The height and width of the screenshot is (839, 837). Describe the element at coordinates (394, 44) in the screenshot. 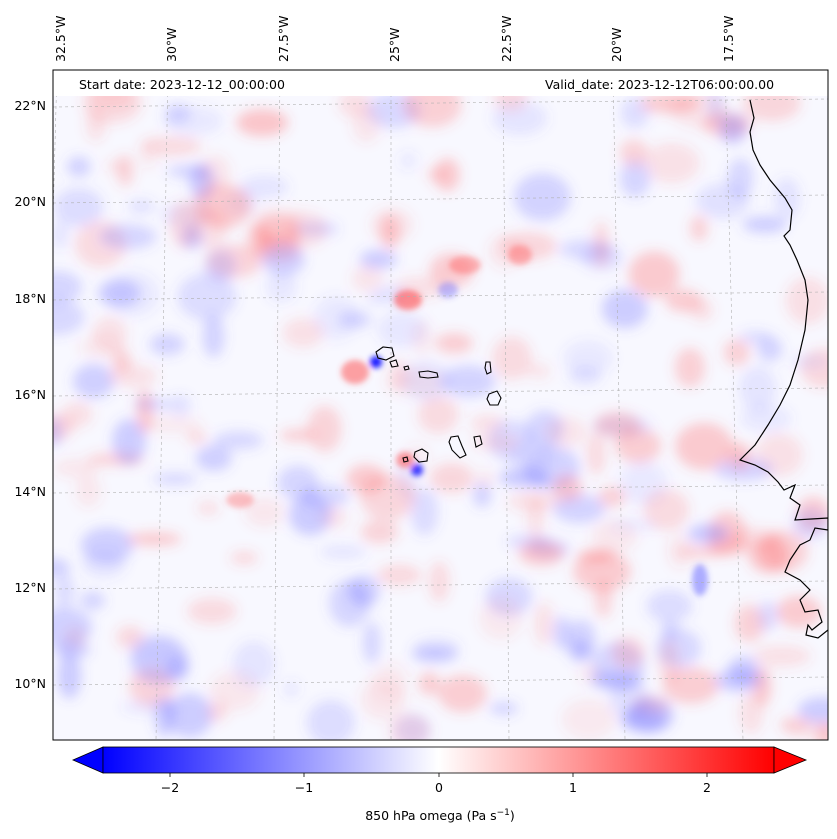

I see `lon-label: 25°W` at that location.